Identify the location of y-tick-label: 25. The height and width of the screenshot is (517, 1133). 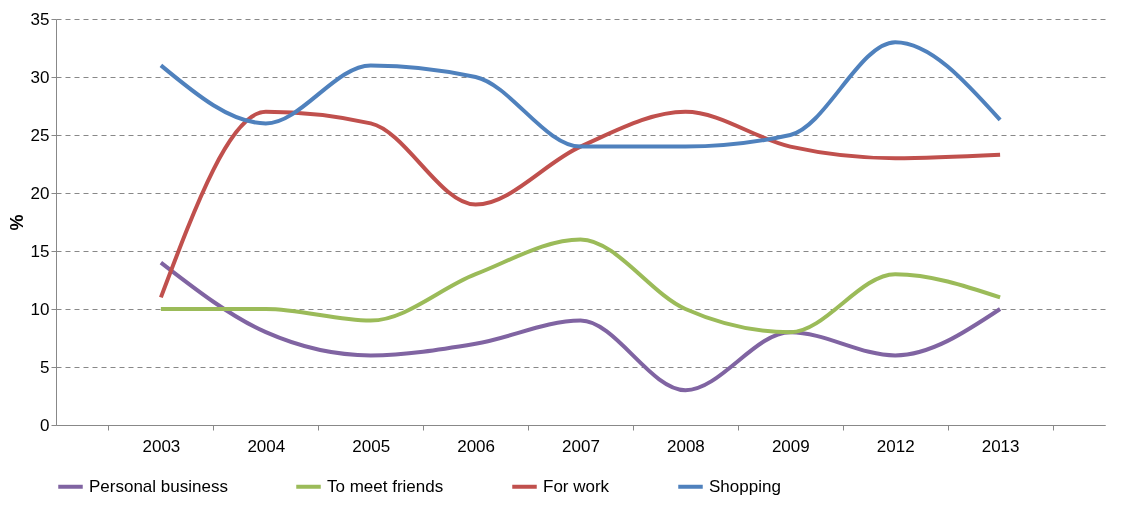
(40, 135).